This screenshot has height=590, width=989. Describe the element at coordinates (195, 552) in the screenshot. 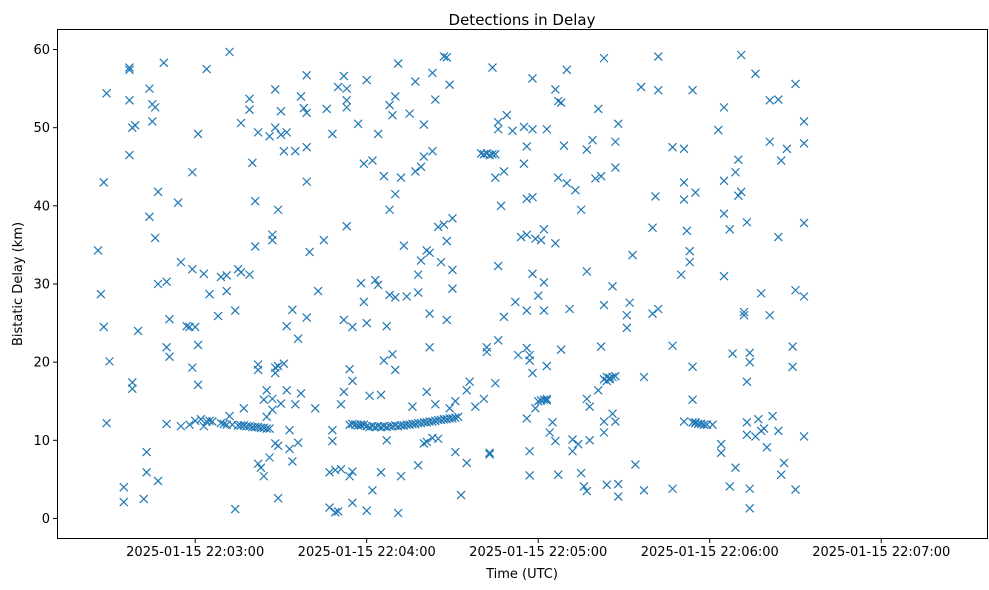

I see `x-tick-label: 2025-01-15 22:03:00` at that location.